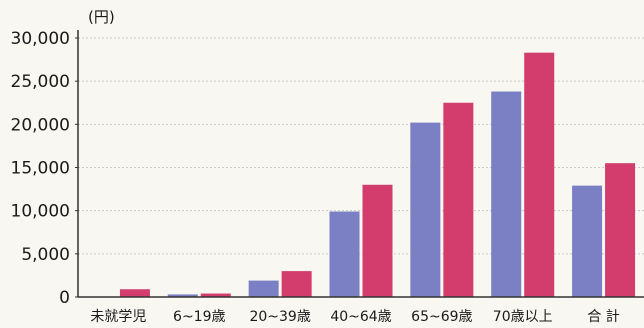 Image resolution: width=644 pixels, height=328 pixels. I want to click on x-tick-labels: 未就学児 6~19歳 20~39歳 40~64歳 65~69歳 70歳以上 合 計, so click(354, 317).